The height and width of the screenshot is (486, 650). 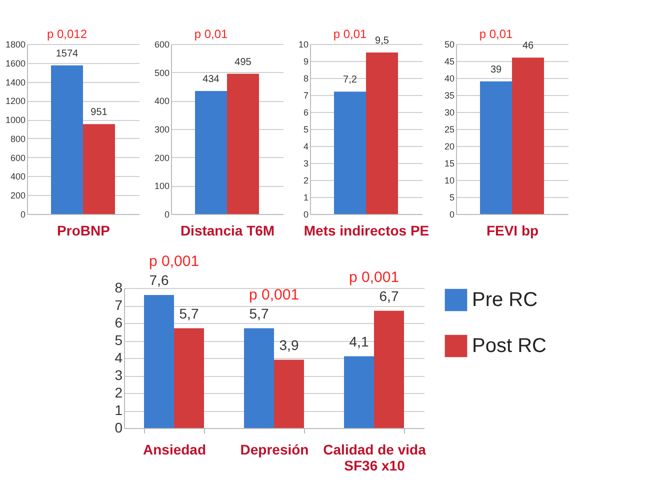 What do you see at coordinates (449, 129) in the screenshot?
I see `y-tick-label: 25` at bounding box center [449, 129].